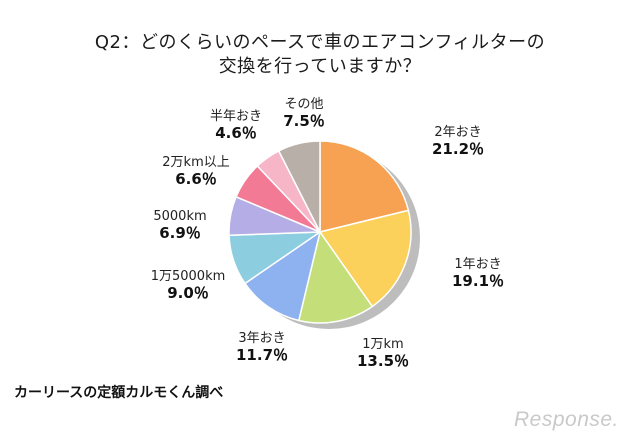 The image size is (640, 443). I want to click on label-1-year: 1年おき 19.1％, so click(478, 273).